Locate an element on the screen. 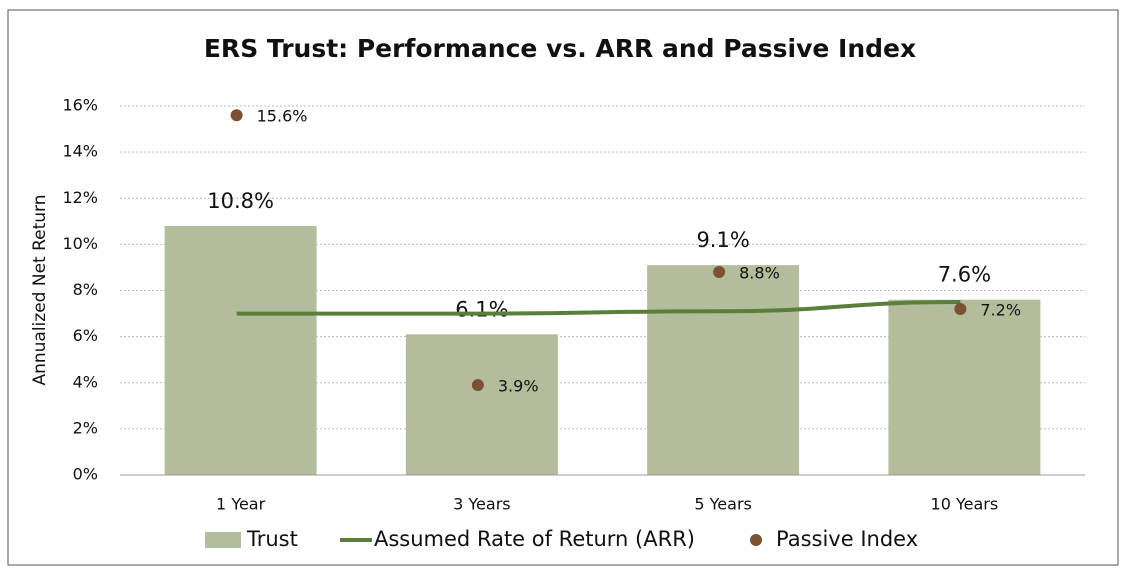 The width and height of the screenshot is (1129, 576). bar-value-label: 7.6% is located at coordinates (964, 275).